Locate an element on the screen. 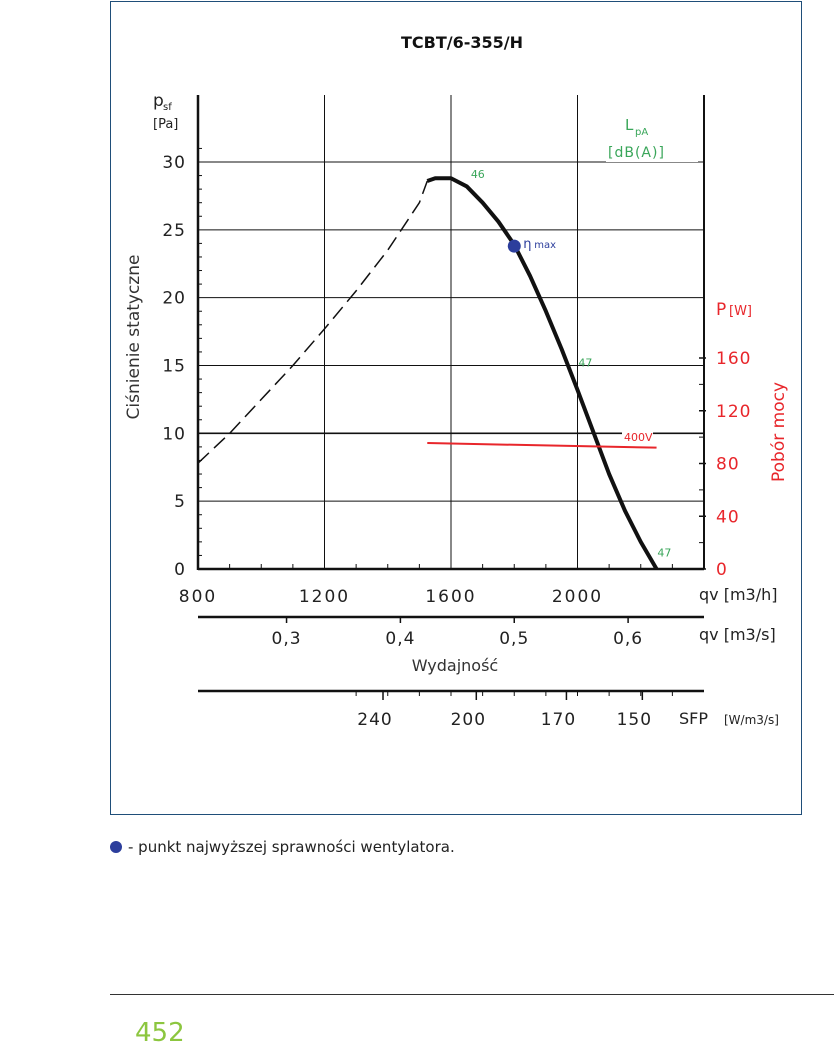 Image resolution: width=834 pixels, height=1048 pixels. noise-label-symbol: L is located at coordinates (629, 125).